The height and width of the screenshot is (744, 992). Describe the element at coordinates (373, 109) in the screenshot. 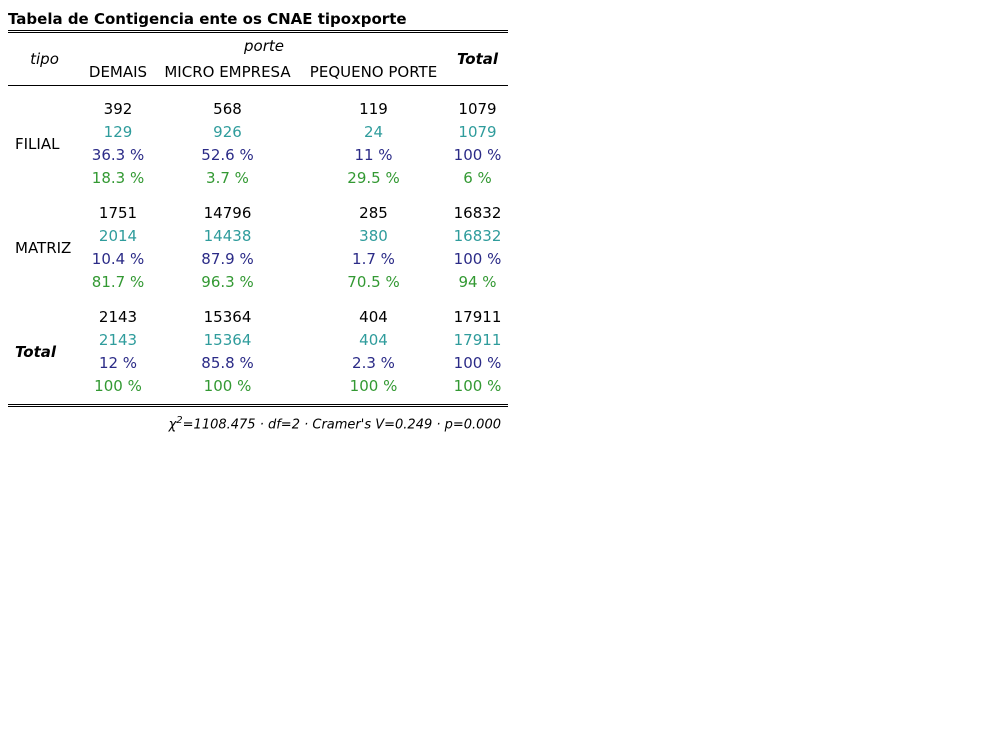

I see `cell-observed: 119` at that location.